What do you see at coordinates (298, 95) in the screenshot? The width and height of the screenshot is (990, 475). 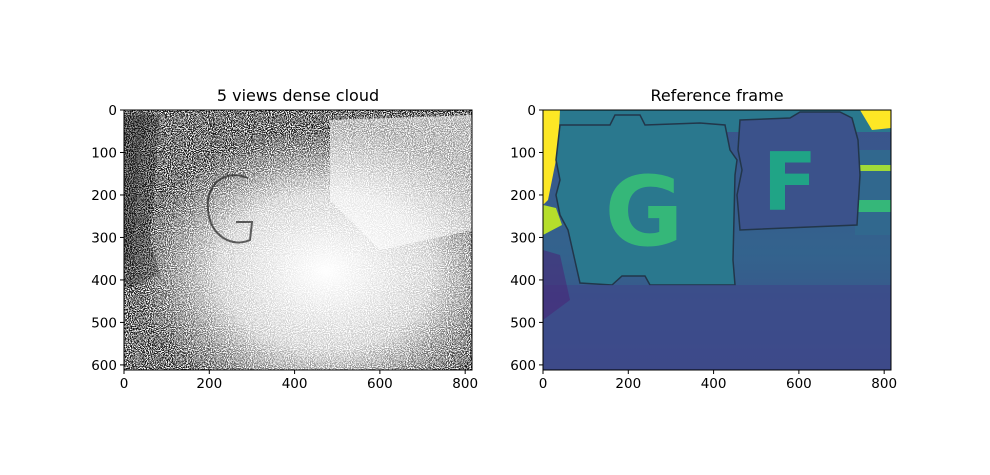 I see `panel-title: 5 views dense cloud` at bounding box center [298, 95].